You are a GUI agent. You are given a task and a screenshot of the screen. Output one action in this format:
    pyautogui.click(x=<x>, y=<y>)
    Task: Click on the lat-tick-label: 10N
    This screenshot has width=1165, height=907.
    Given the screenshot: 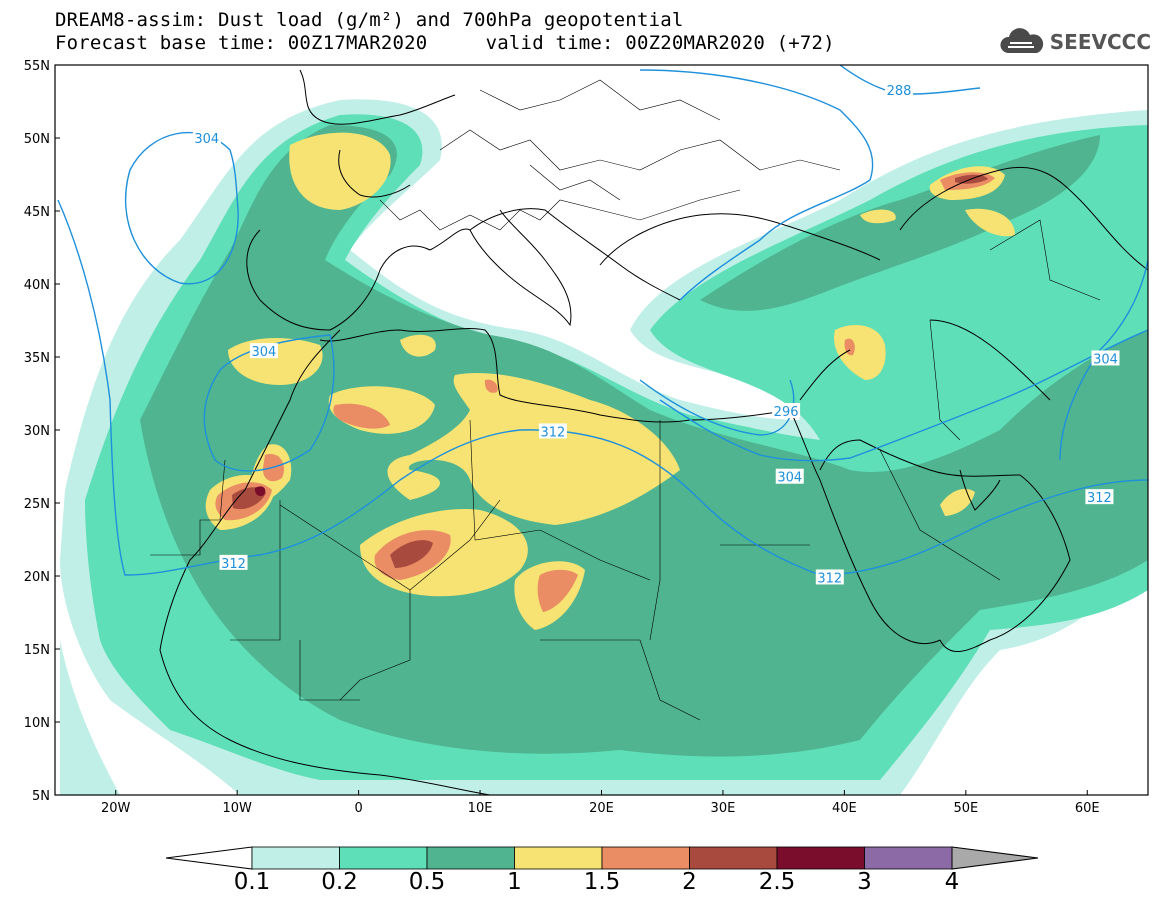 What is the action you would take?
    pyautogui.click(x=37, y=723)
    